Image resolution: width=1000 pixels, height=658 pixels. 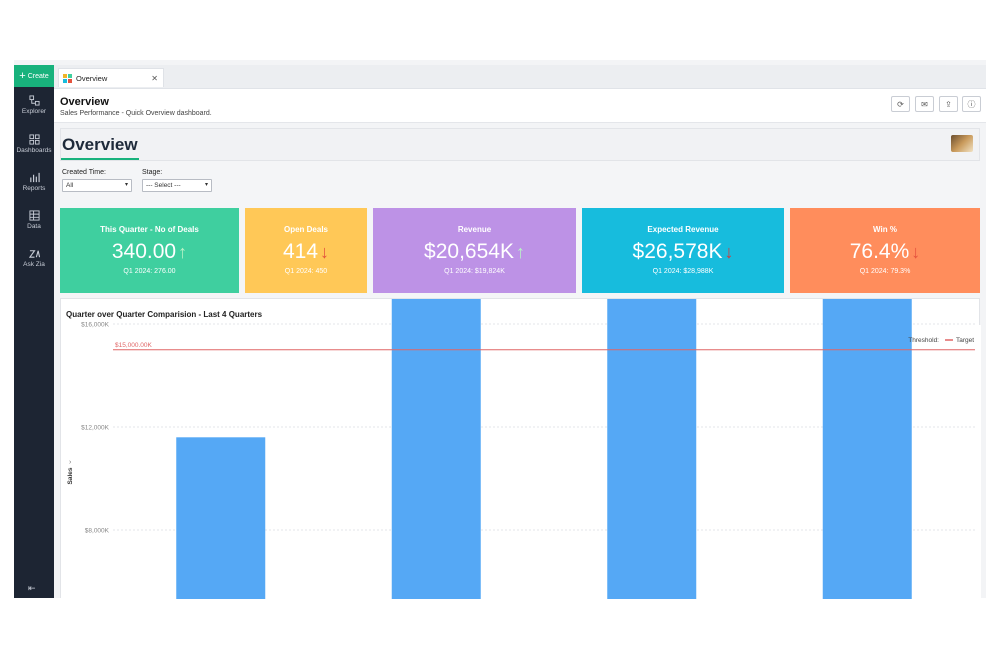 I want to click on threshold-label: $15,000.00K, so click(x=134, y=345).